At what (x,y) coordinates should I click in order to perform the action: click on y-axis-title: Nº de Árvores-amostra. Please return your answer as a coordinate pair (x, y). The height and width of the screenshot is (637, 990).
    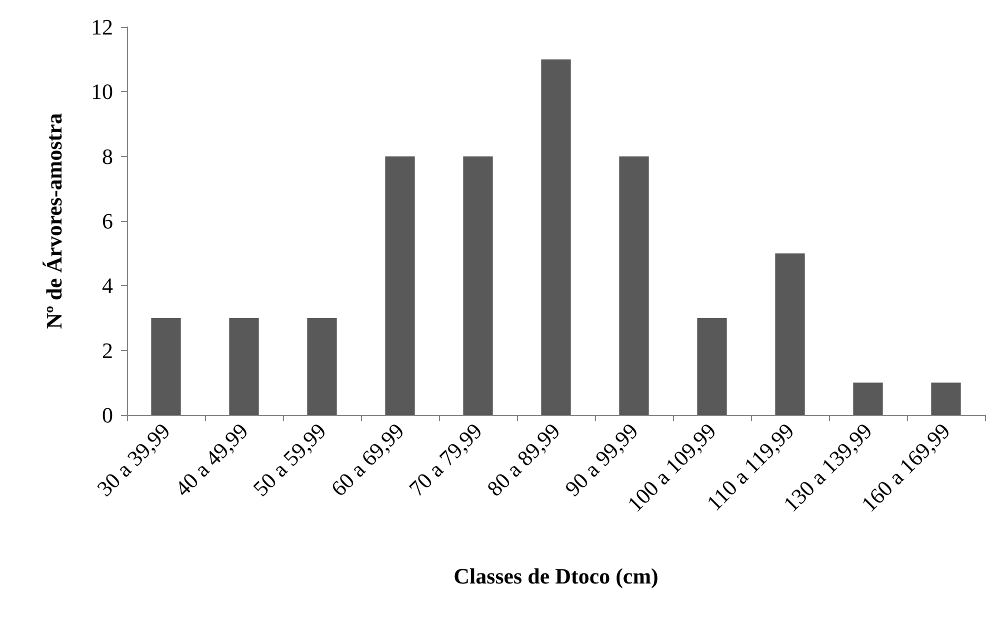
    Looking at the image, I should click on (54, 221).